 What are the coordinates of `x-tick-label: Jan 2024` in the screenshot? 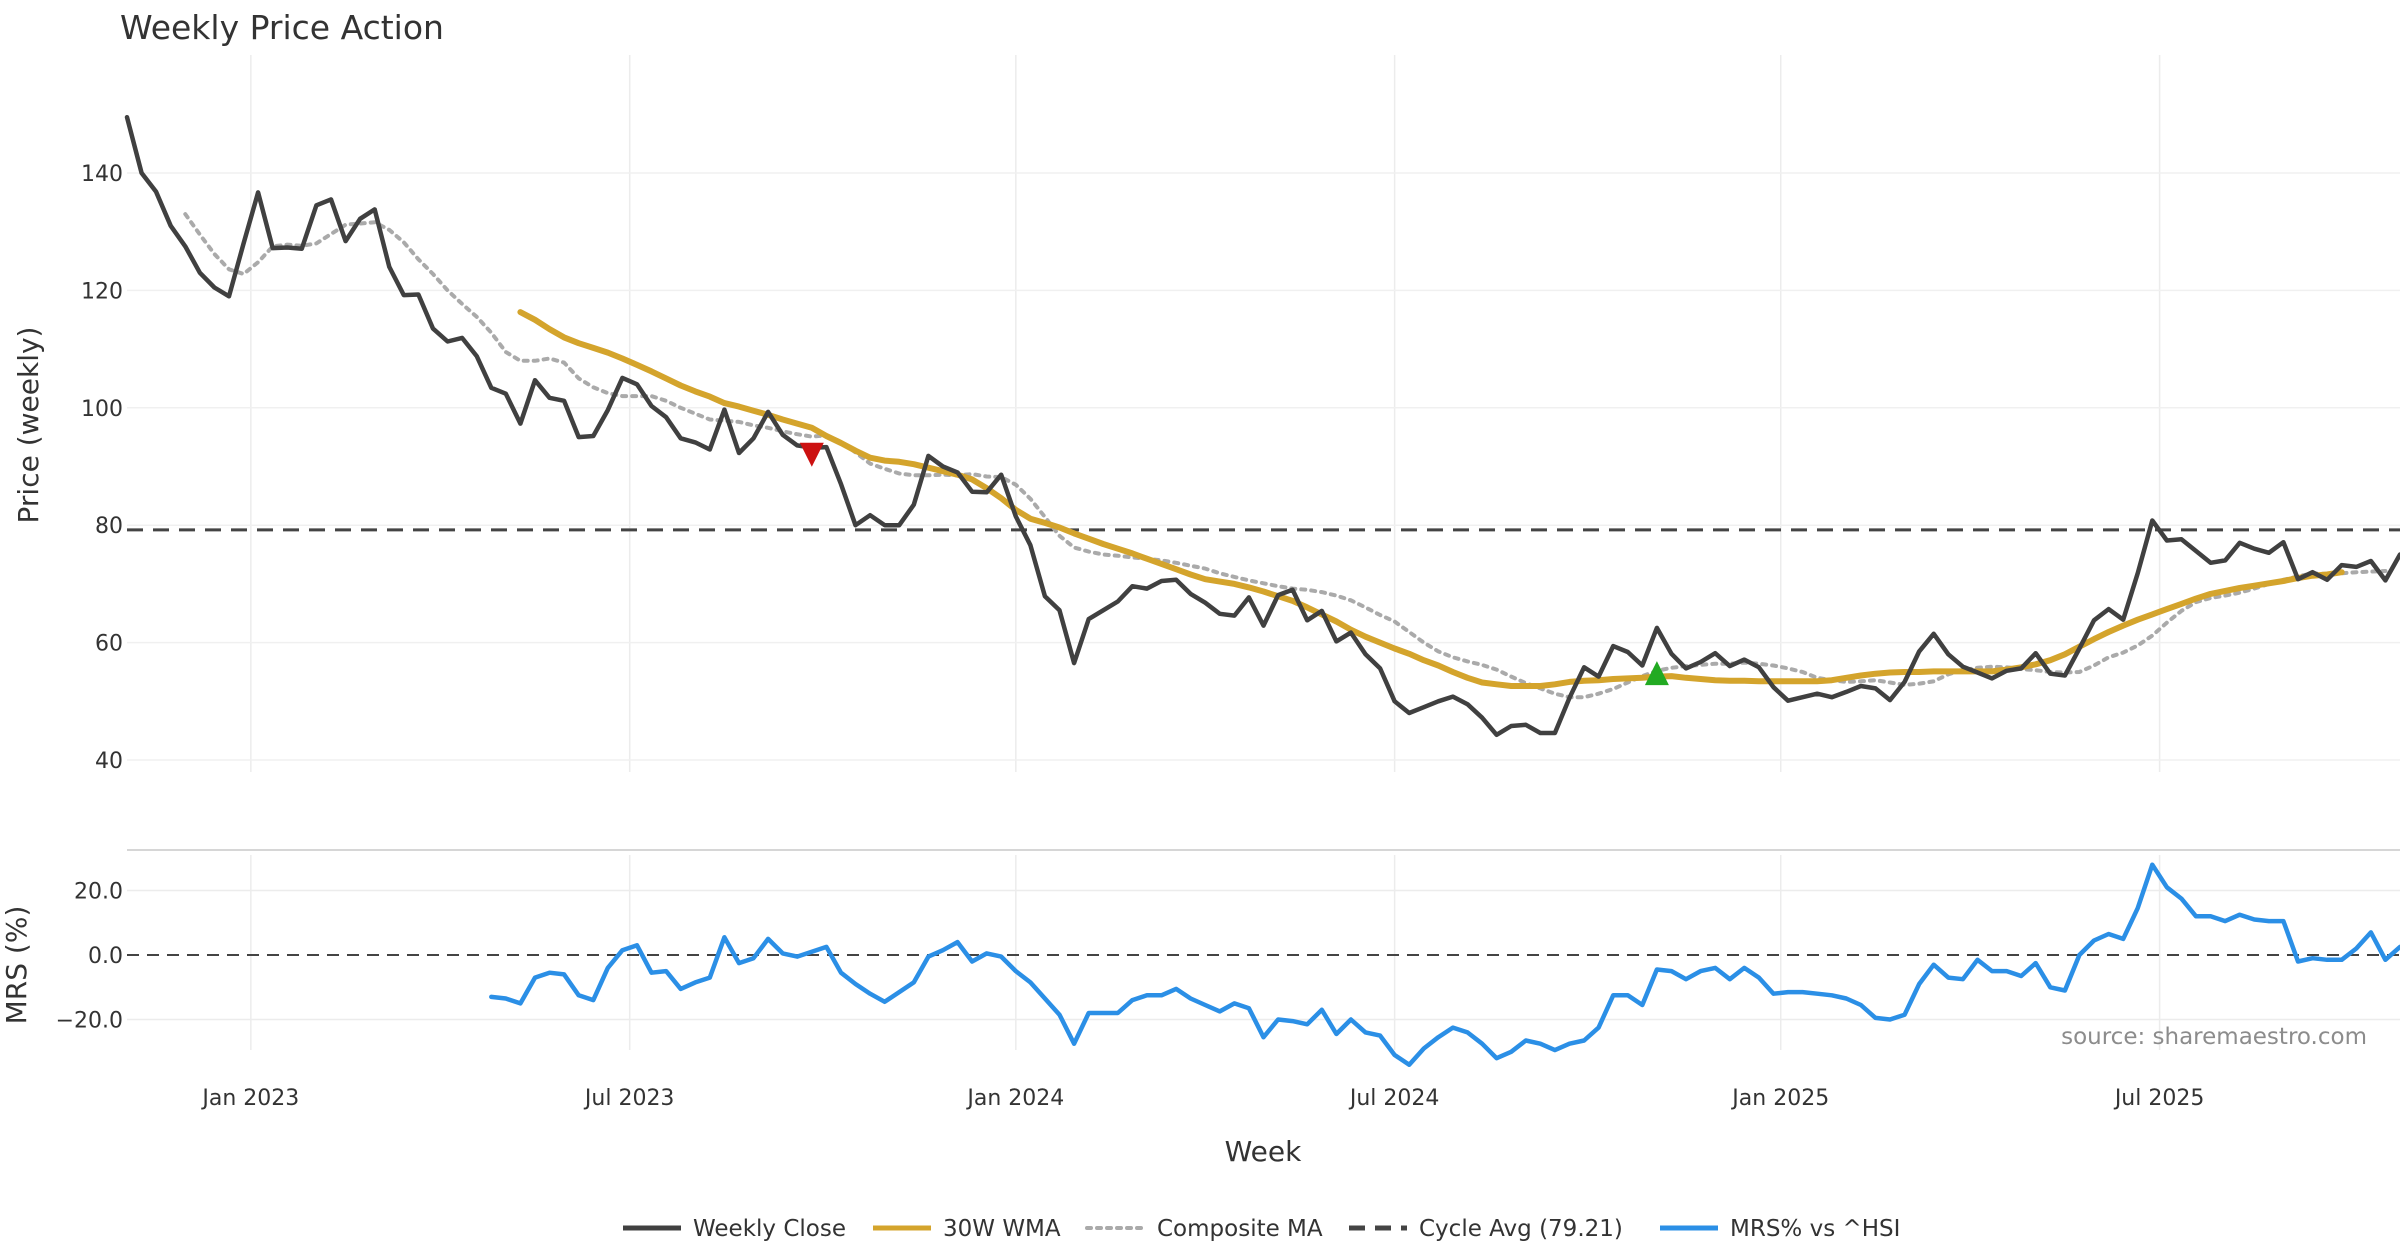 It's located at (1014, 1098).